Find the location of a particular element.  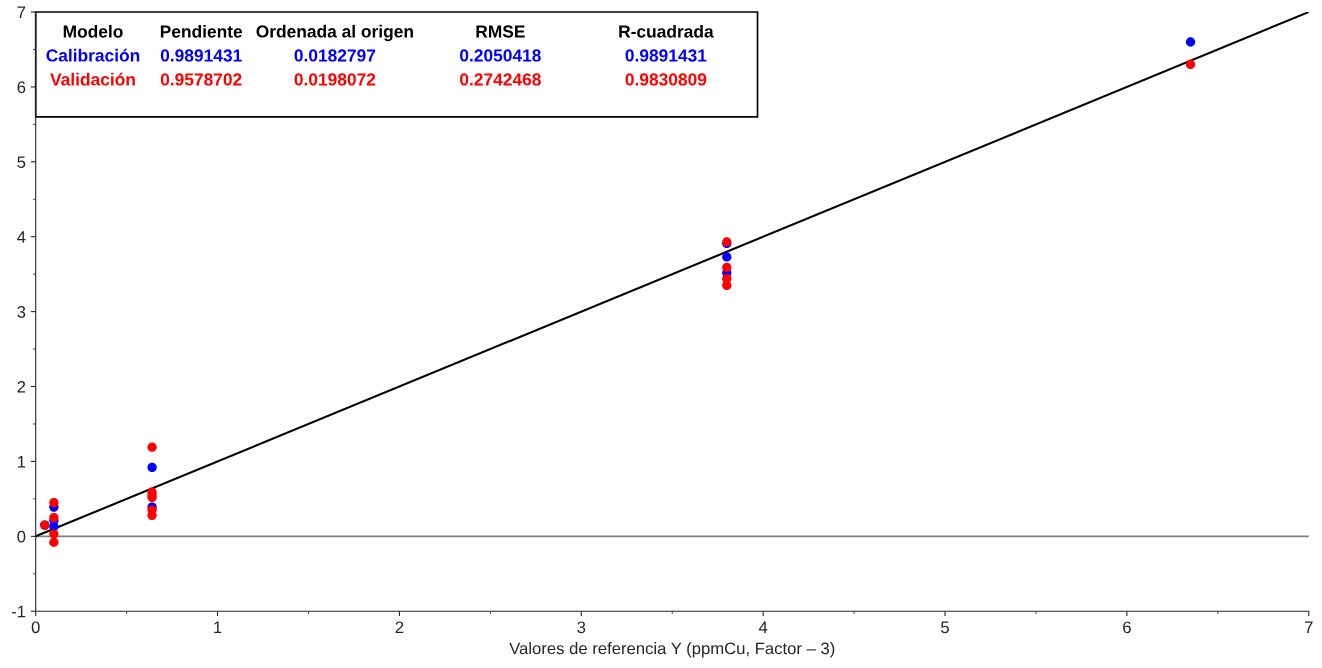

x-tick-label: 5 is located at coordinates (945, 627).